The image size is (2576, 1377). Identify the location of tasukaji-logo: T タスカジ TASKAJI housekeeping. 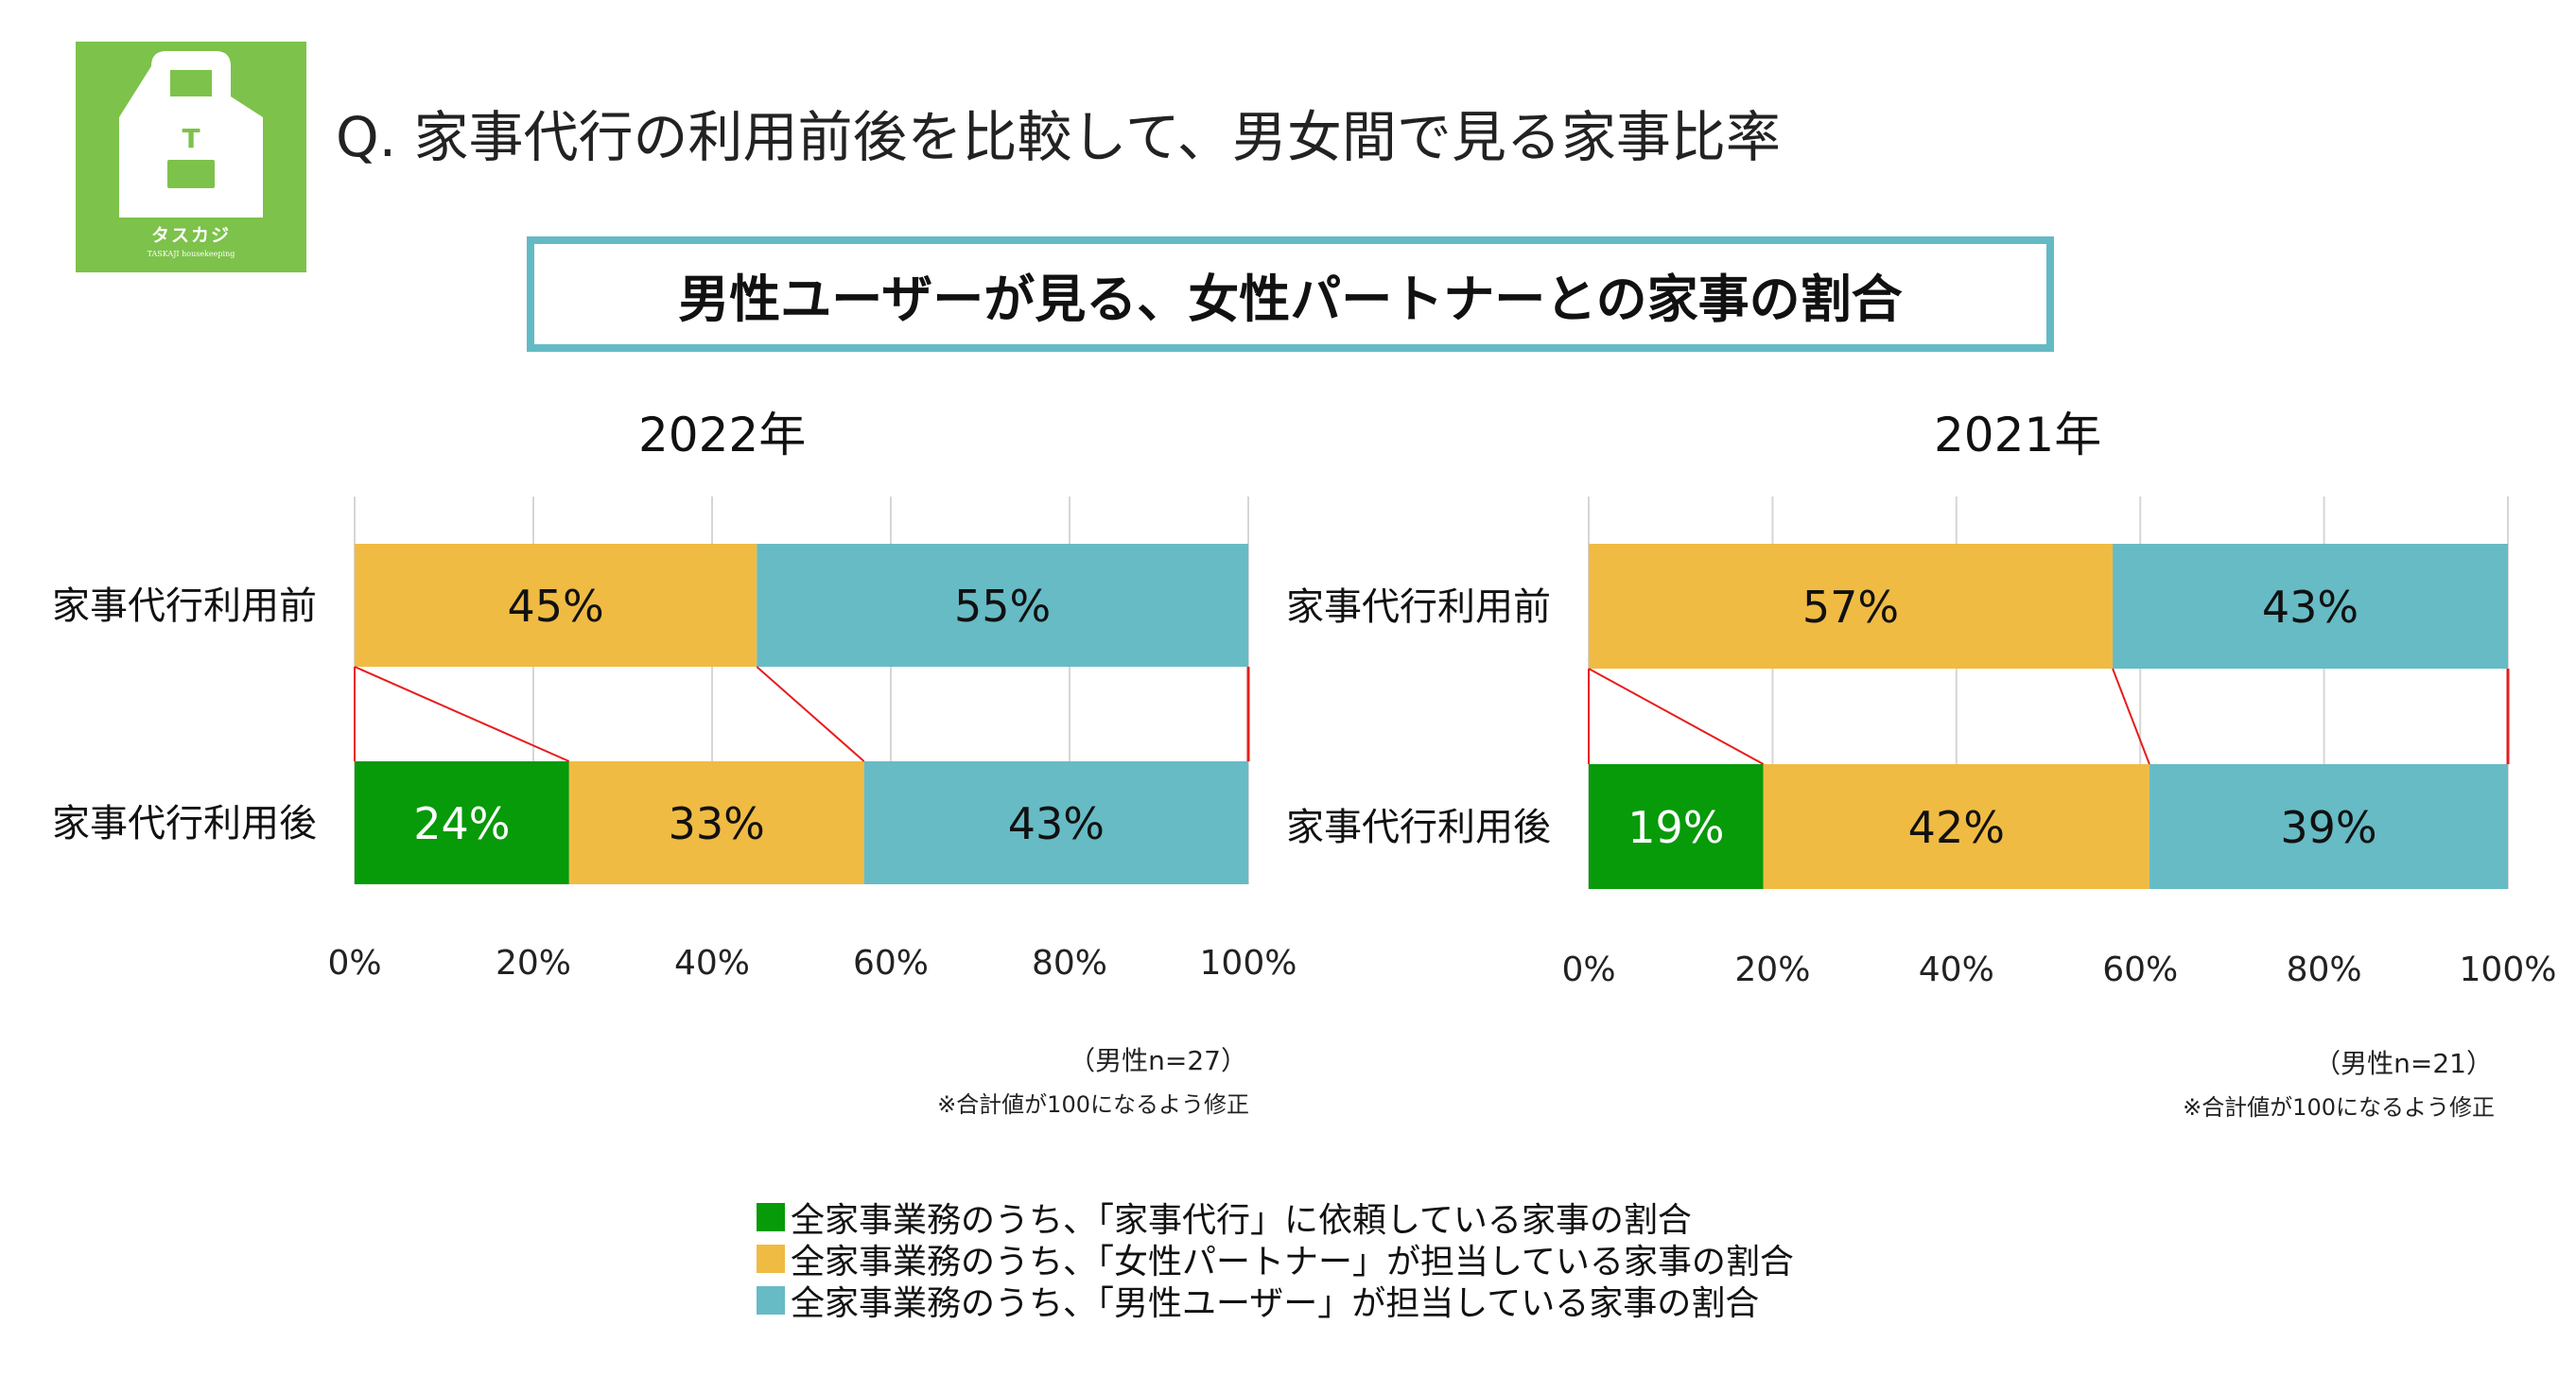
(191, 157).